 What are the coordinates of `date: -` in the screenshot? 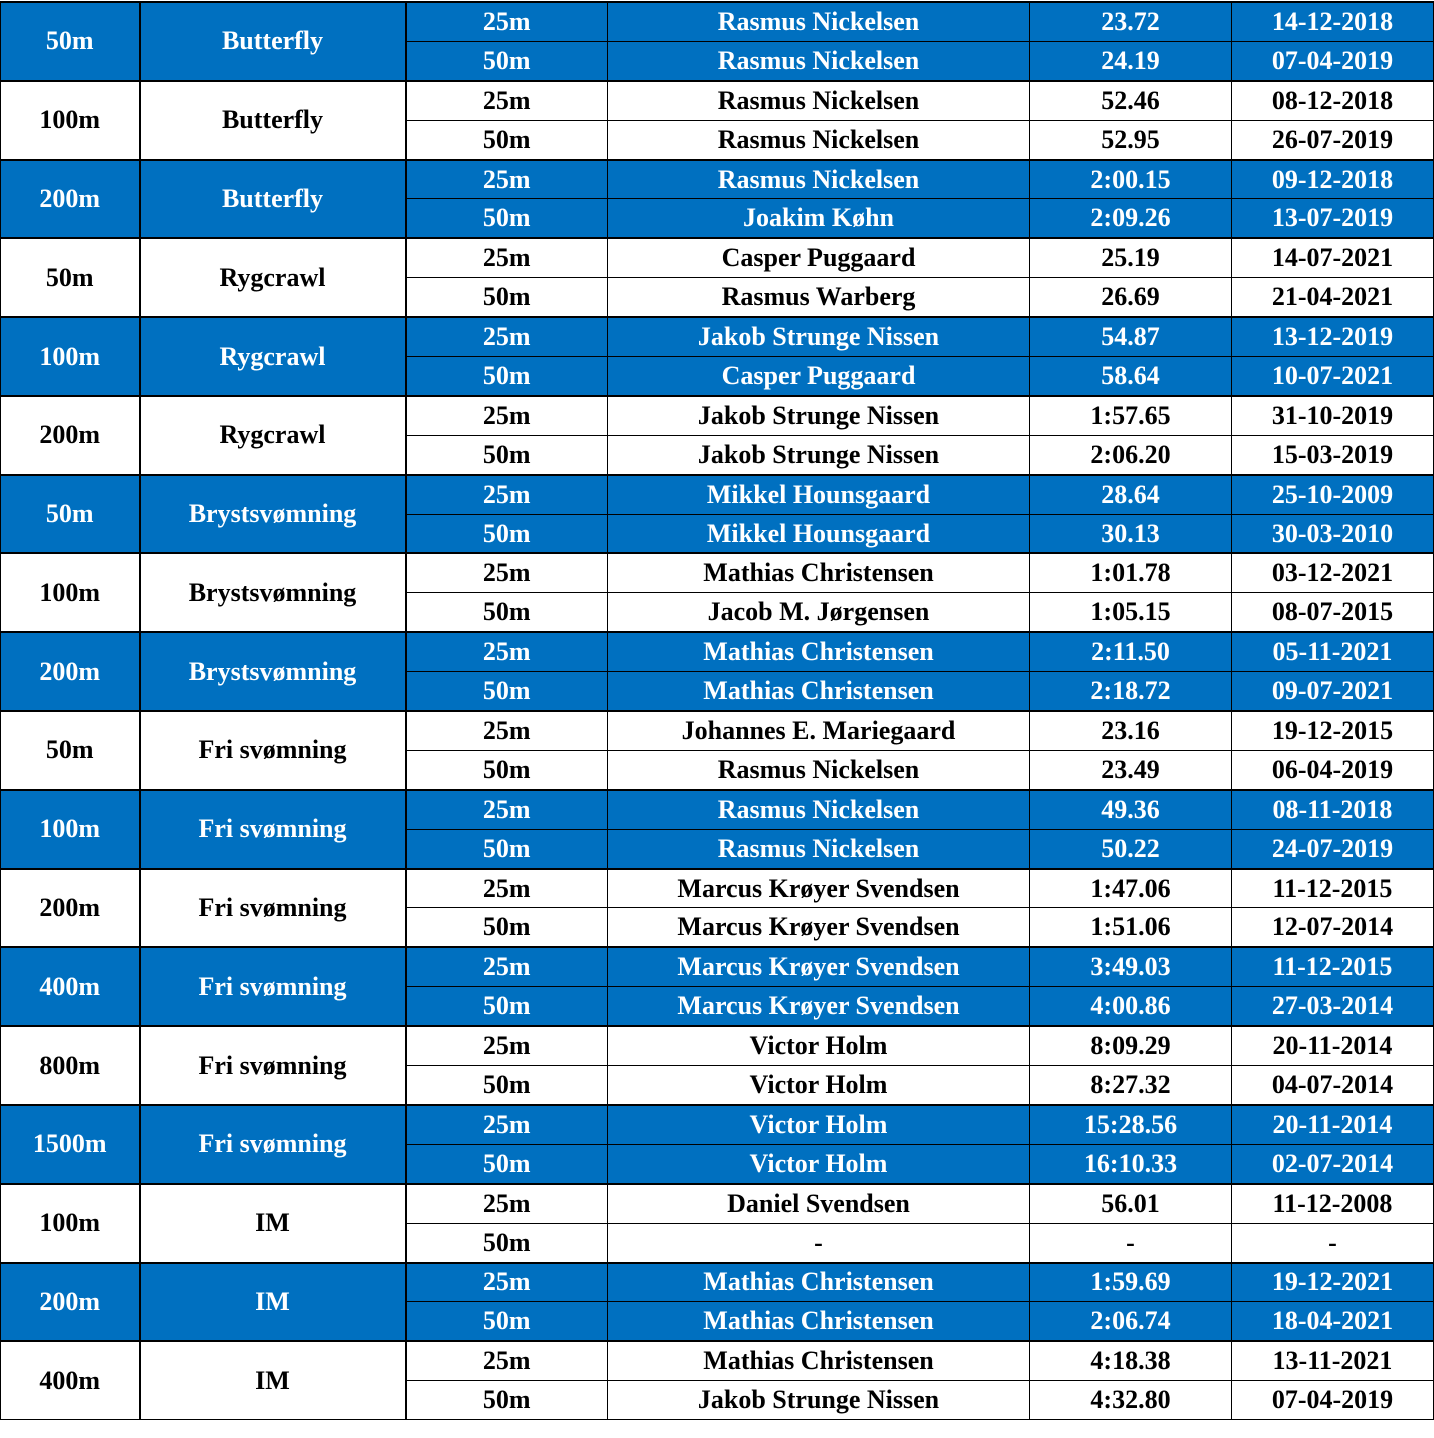 It's located at (1332, 1243).